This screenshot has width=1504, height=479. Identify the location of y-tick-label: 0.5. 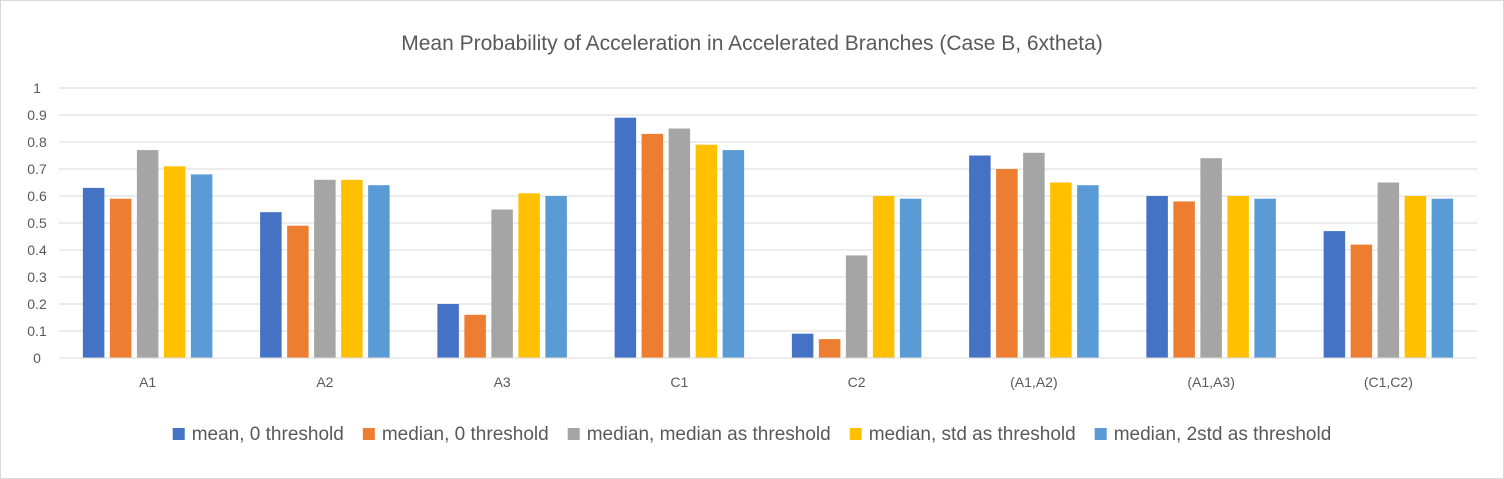
(37, 223).